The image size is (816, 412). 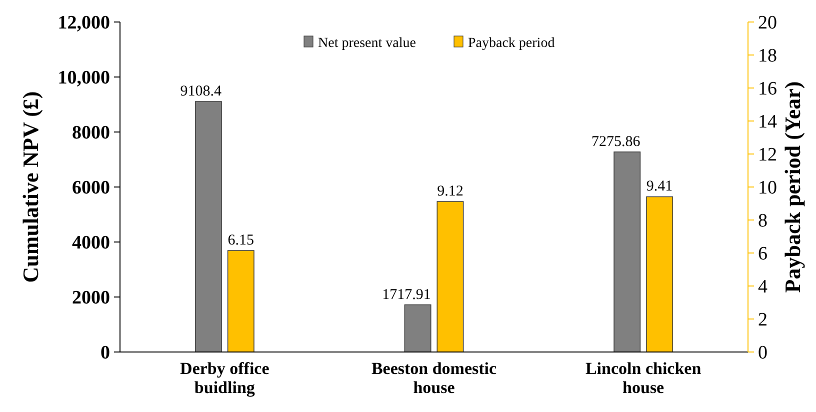 I want to click on data-label: 7275.86, so click(x=616, y=142).